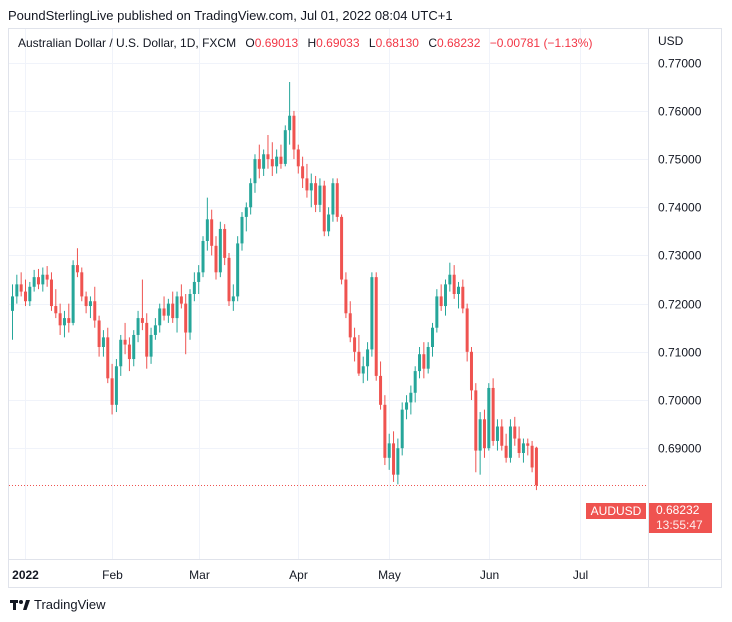 The image size is (732, 622). I want to click on tradingview-brand: TradingView, so click(58, 604).